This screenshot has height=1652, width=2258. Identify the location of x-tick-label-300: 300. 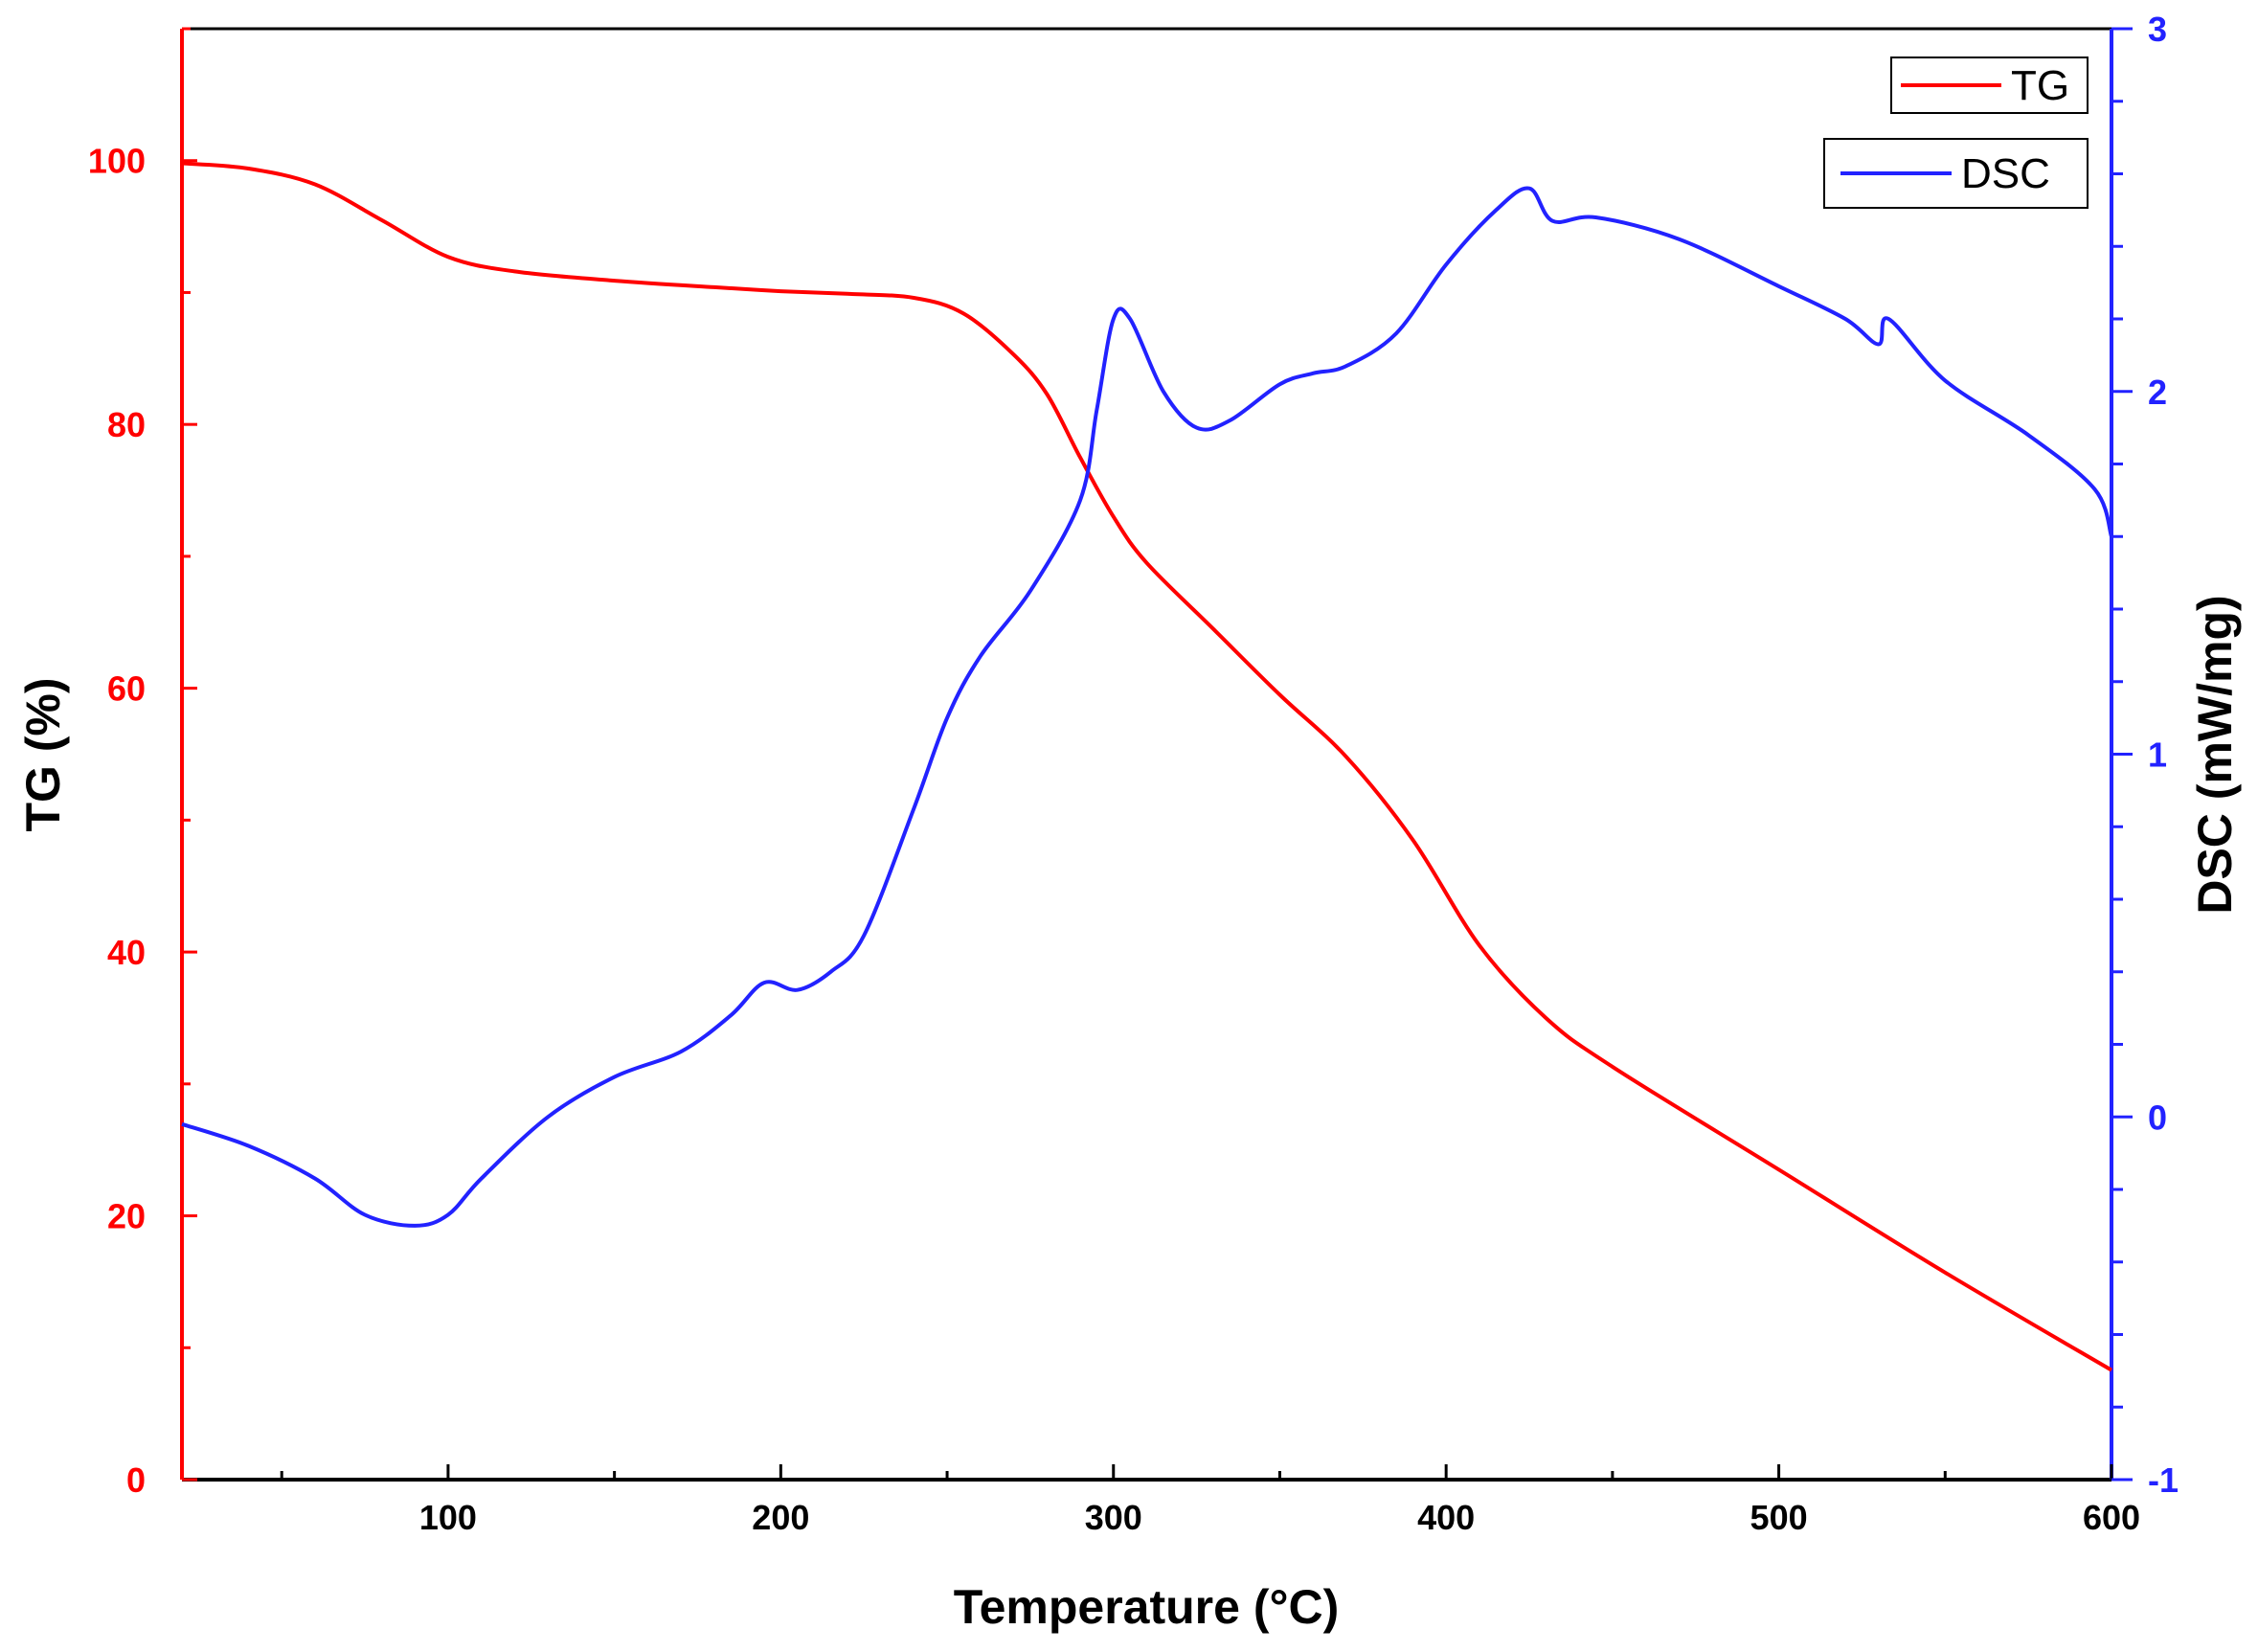
(1113, 1518).